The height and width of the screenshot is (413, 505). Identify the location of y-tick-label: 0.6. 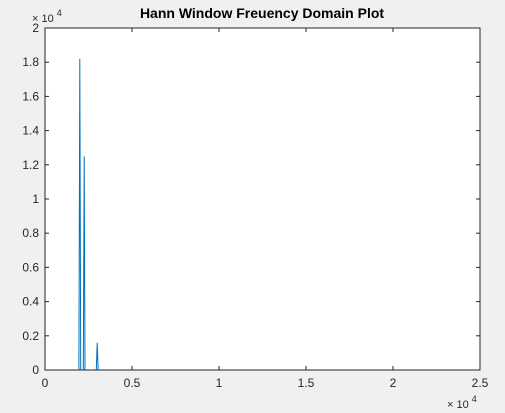
(30, 267).